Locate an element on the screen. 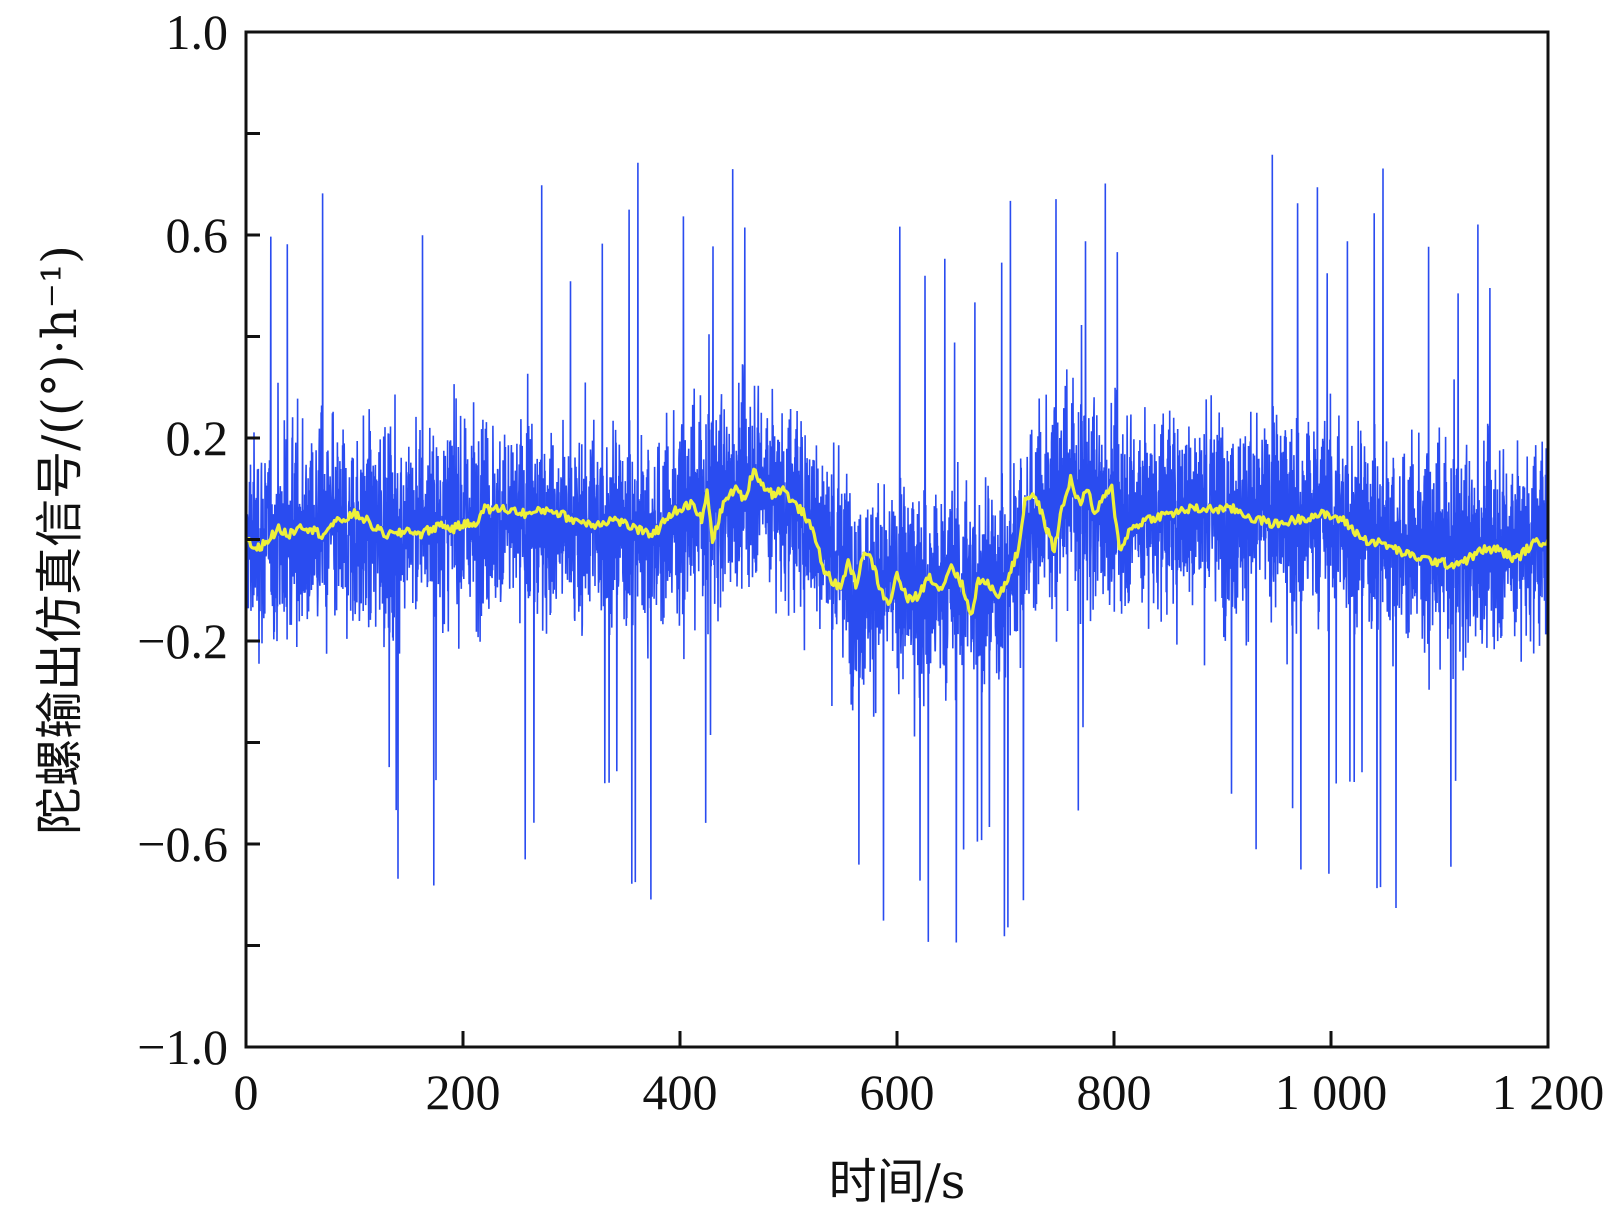  x-tick-label: 600 is located at coordinates (897, 1092).